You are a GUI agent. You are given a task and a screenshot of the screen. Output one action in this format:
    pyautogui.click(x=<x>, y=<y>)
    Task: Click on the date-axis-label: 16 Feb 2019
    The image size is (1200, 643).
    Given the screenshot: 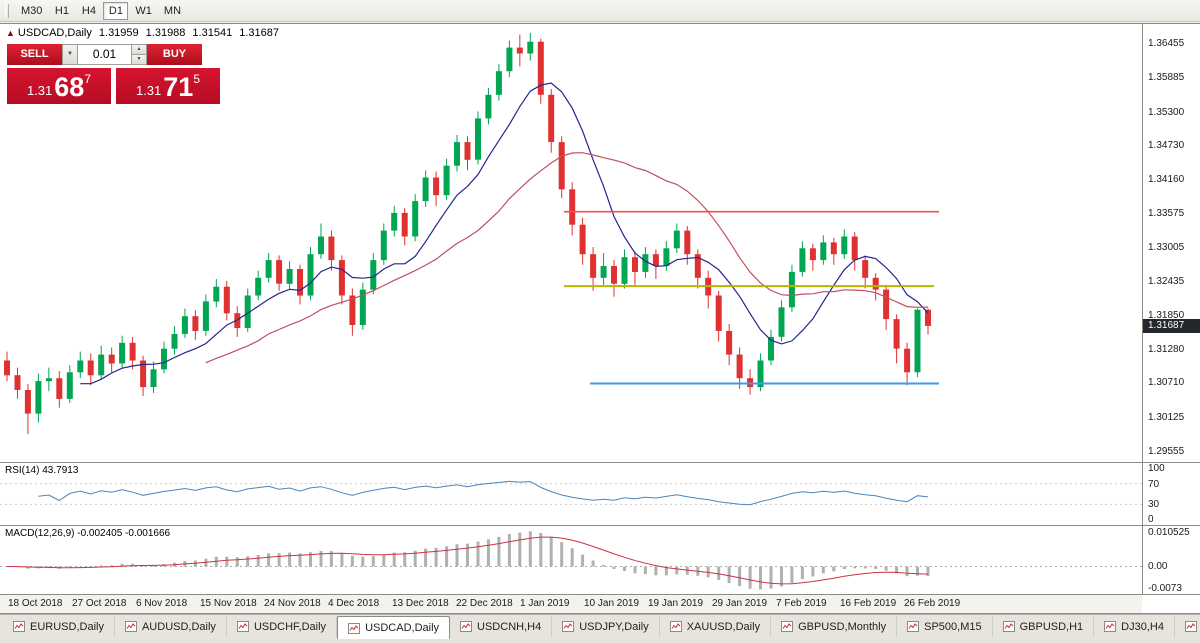 What is the action you would take?
    pyautogui.click(x=868, y=603)
    